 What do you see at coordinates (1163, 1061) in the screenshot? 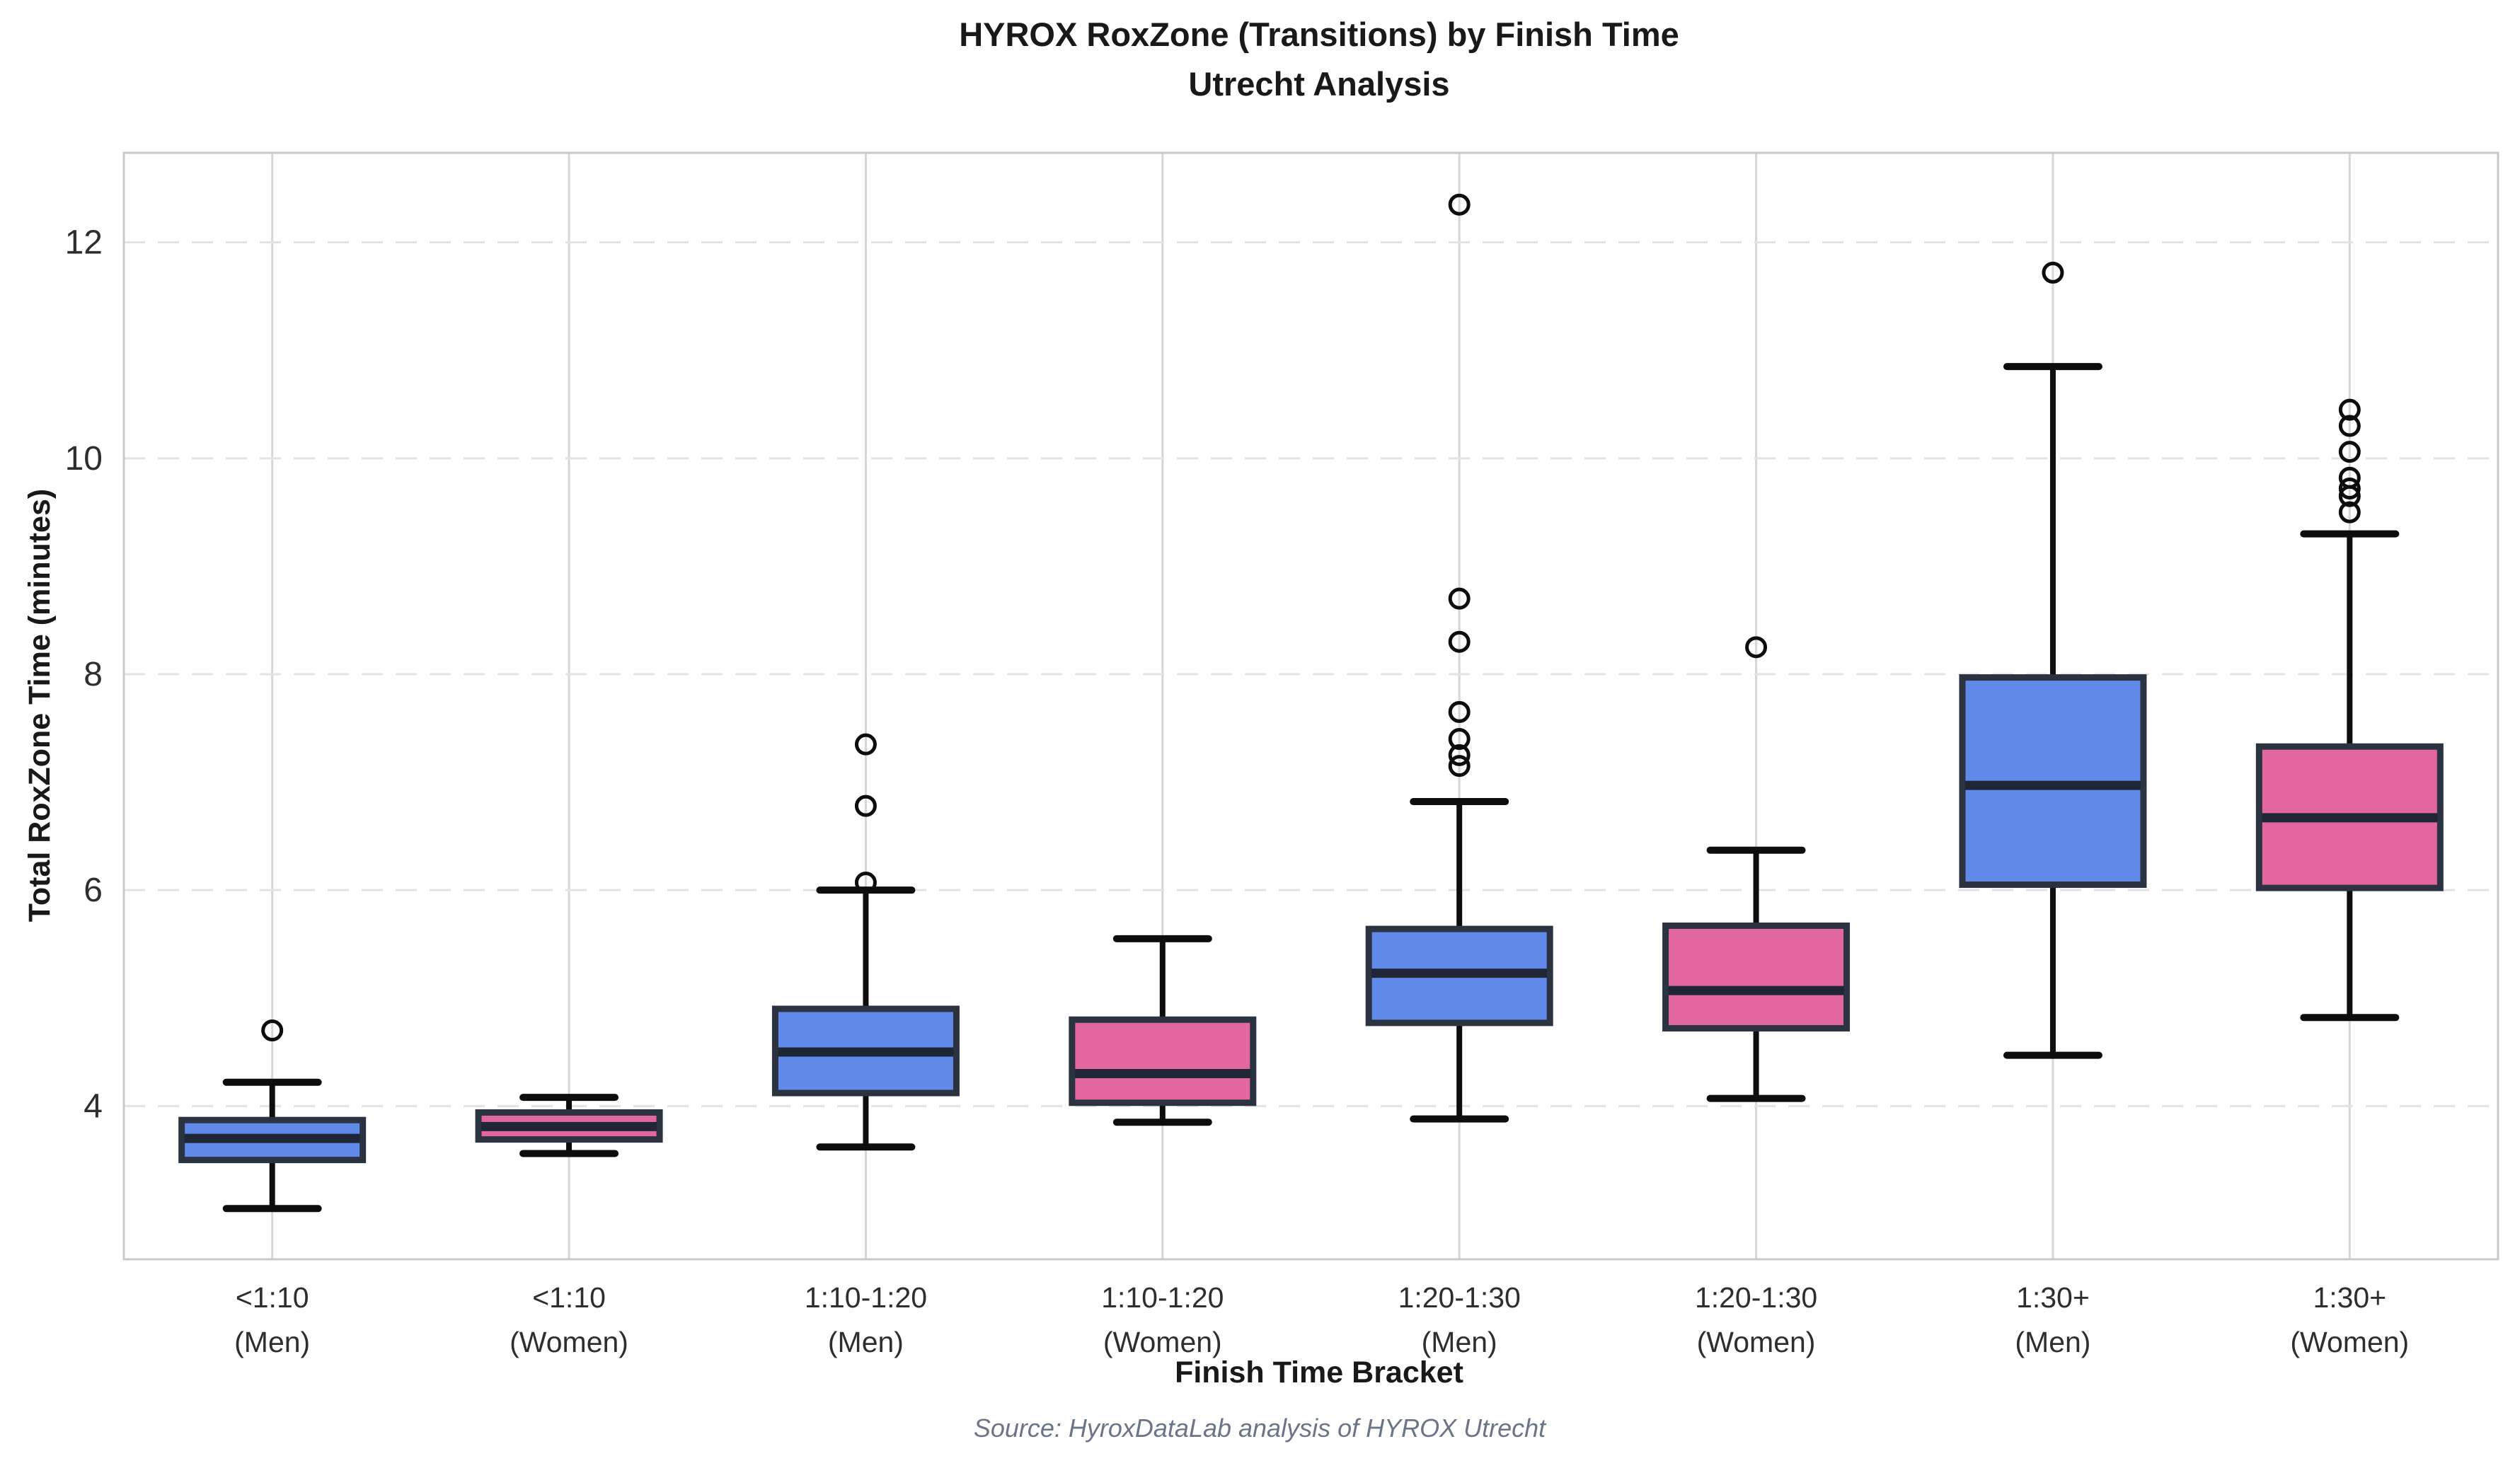
I see `boxplot-women-1:10-1:20-box` at bounding box center [1163, 1061].